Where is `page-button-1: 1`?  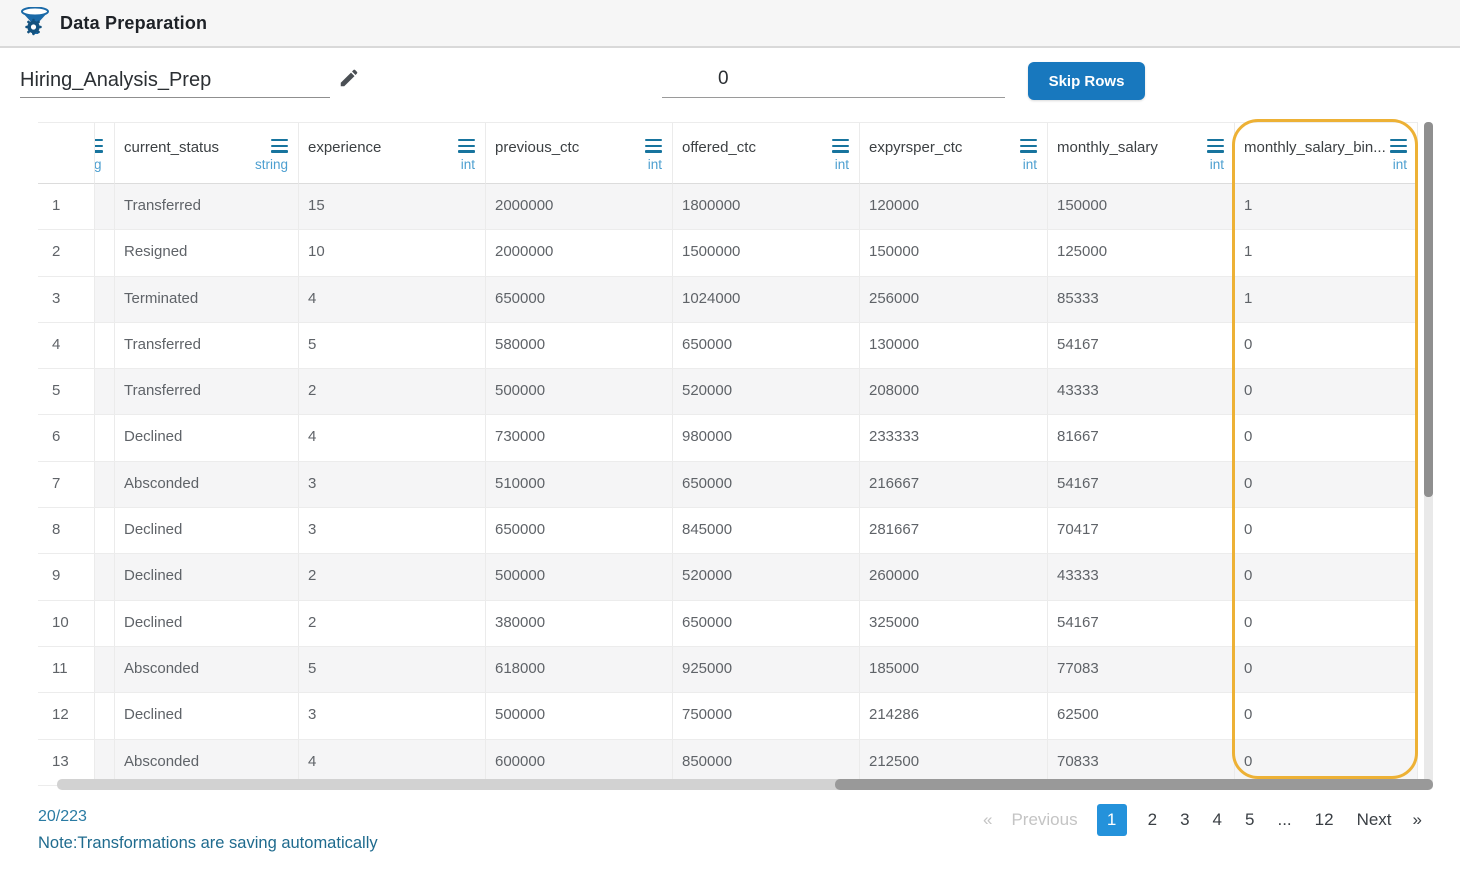
page-button-1: 1 is located at coordinates (1111, 820).